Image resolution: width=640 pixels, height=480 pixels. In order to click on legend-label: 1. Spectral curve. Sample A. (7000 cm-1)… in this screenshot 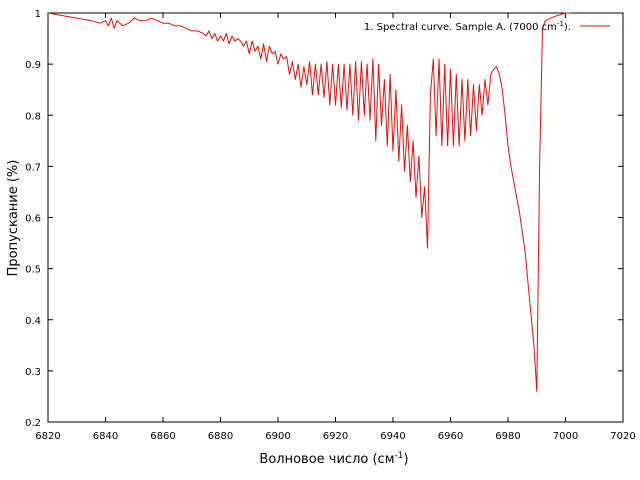, I will do `click(467, 26)`.